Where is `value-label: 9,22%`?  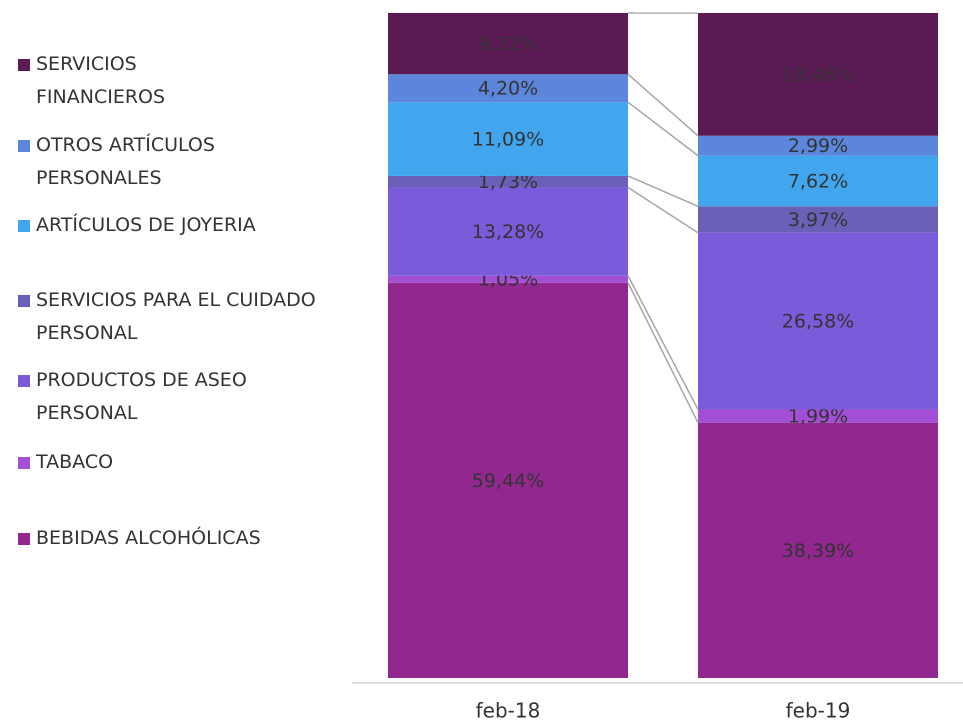
value-label: 9,22% is located at coordinates (508, 44).